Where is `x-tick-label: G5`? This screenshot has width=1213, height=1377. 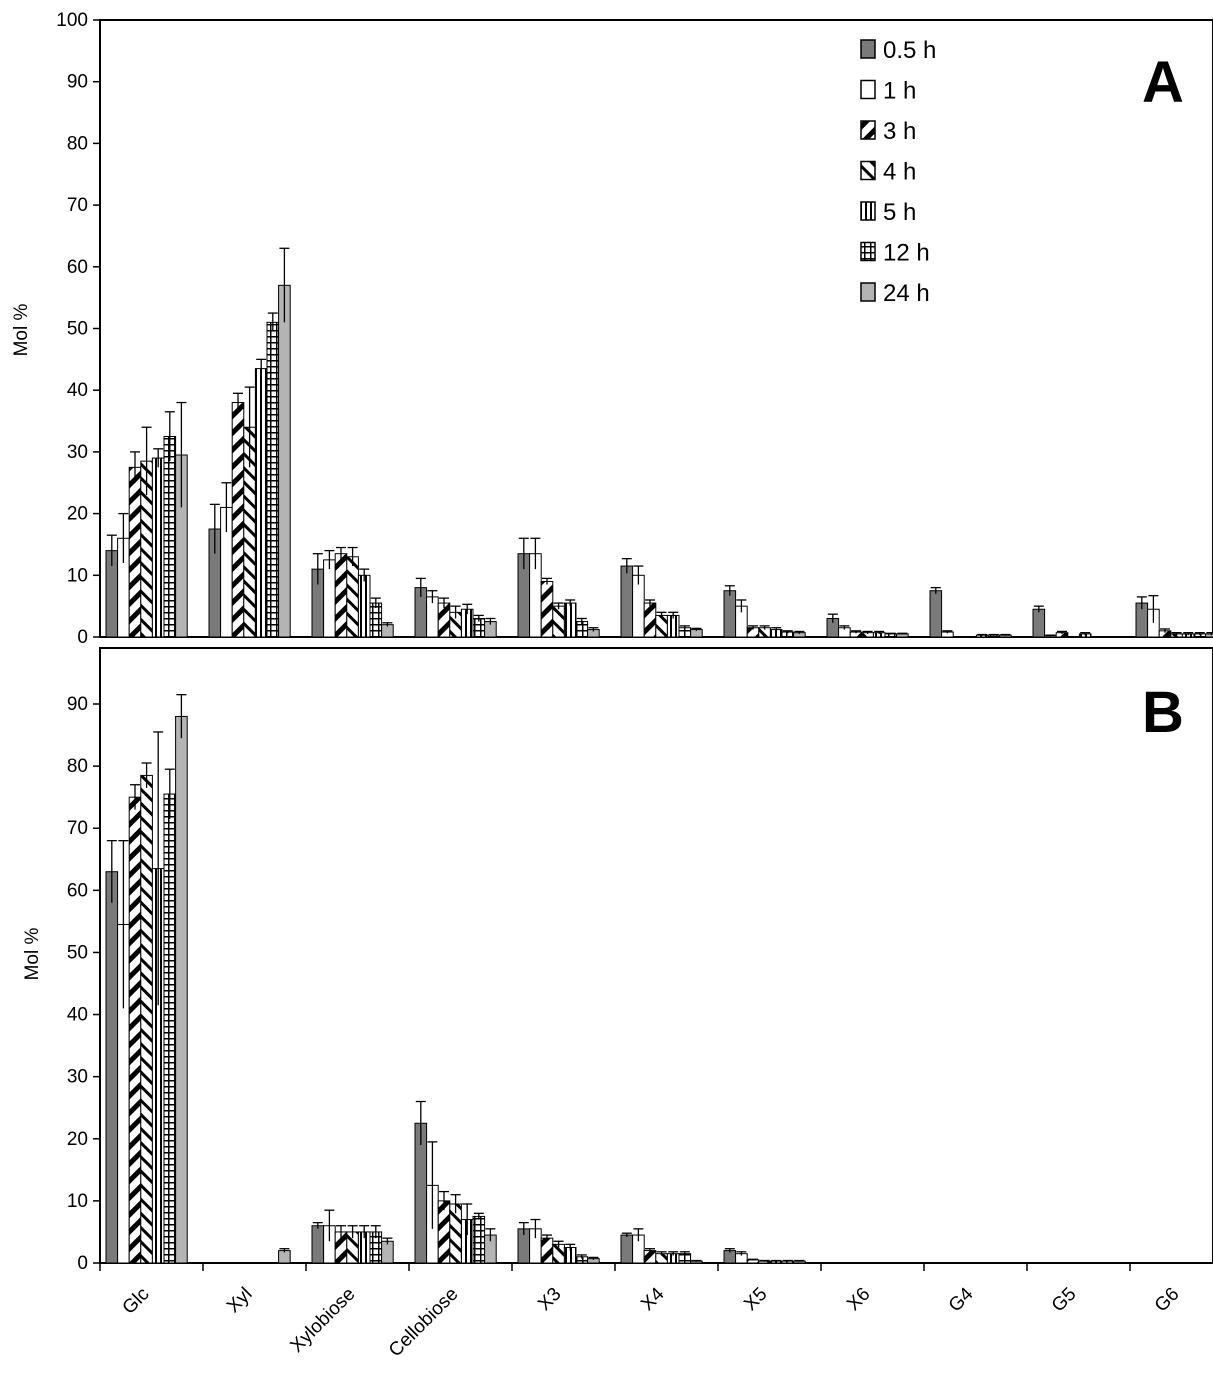 x-tick-label: G5 is located at coordinates (1064, 1300).